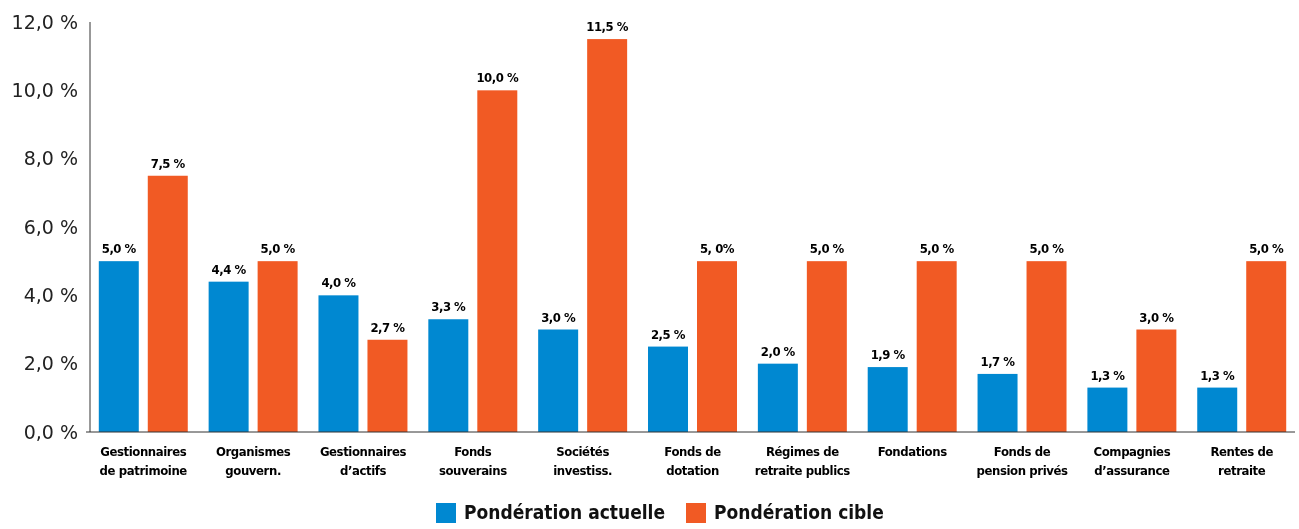 Image resolution: width=1299 pixels, height=529 pixels. What do you see at coordinates (44, 21) in the screenshot?
I see `y-tick-label: 12,0 %` at bounding box center [44, 21].